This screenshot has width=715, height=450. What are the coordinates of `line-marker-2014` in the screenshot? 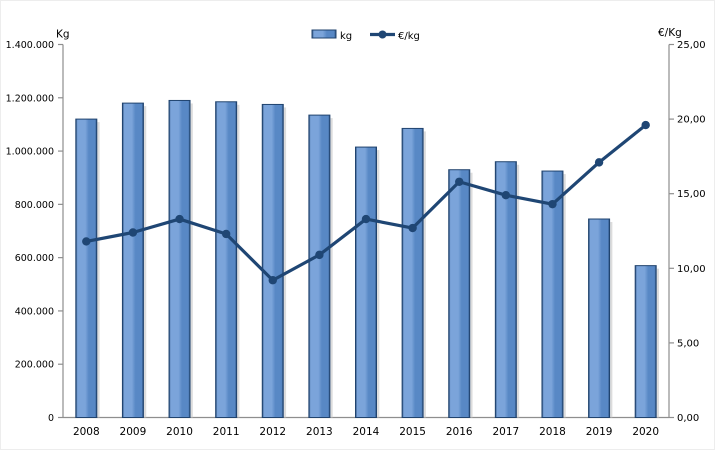 It's located at (366, 219).